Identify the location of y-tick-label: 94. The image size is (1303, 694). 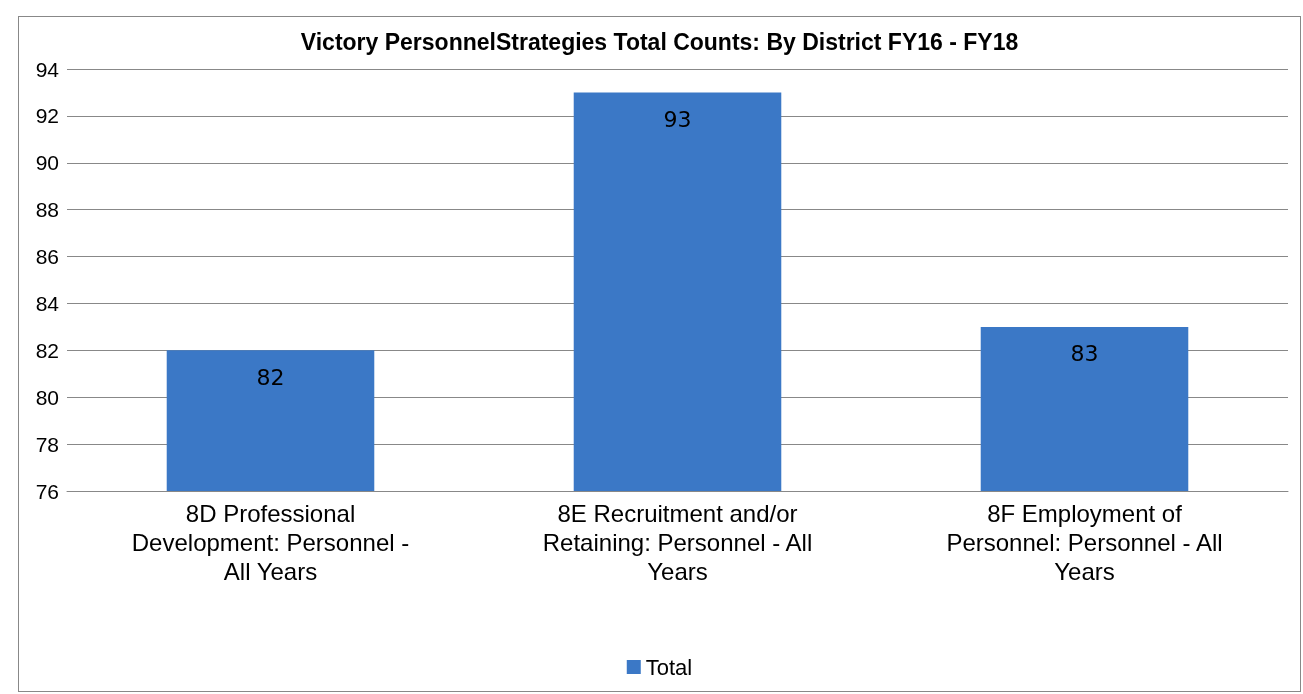
(47, 69).